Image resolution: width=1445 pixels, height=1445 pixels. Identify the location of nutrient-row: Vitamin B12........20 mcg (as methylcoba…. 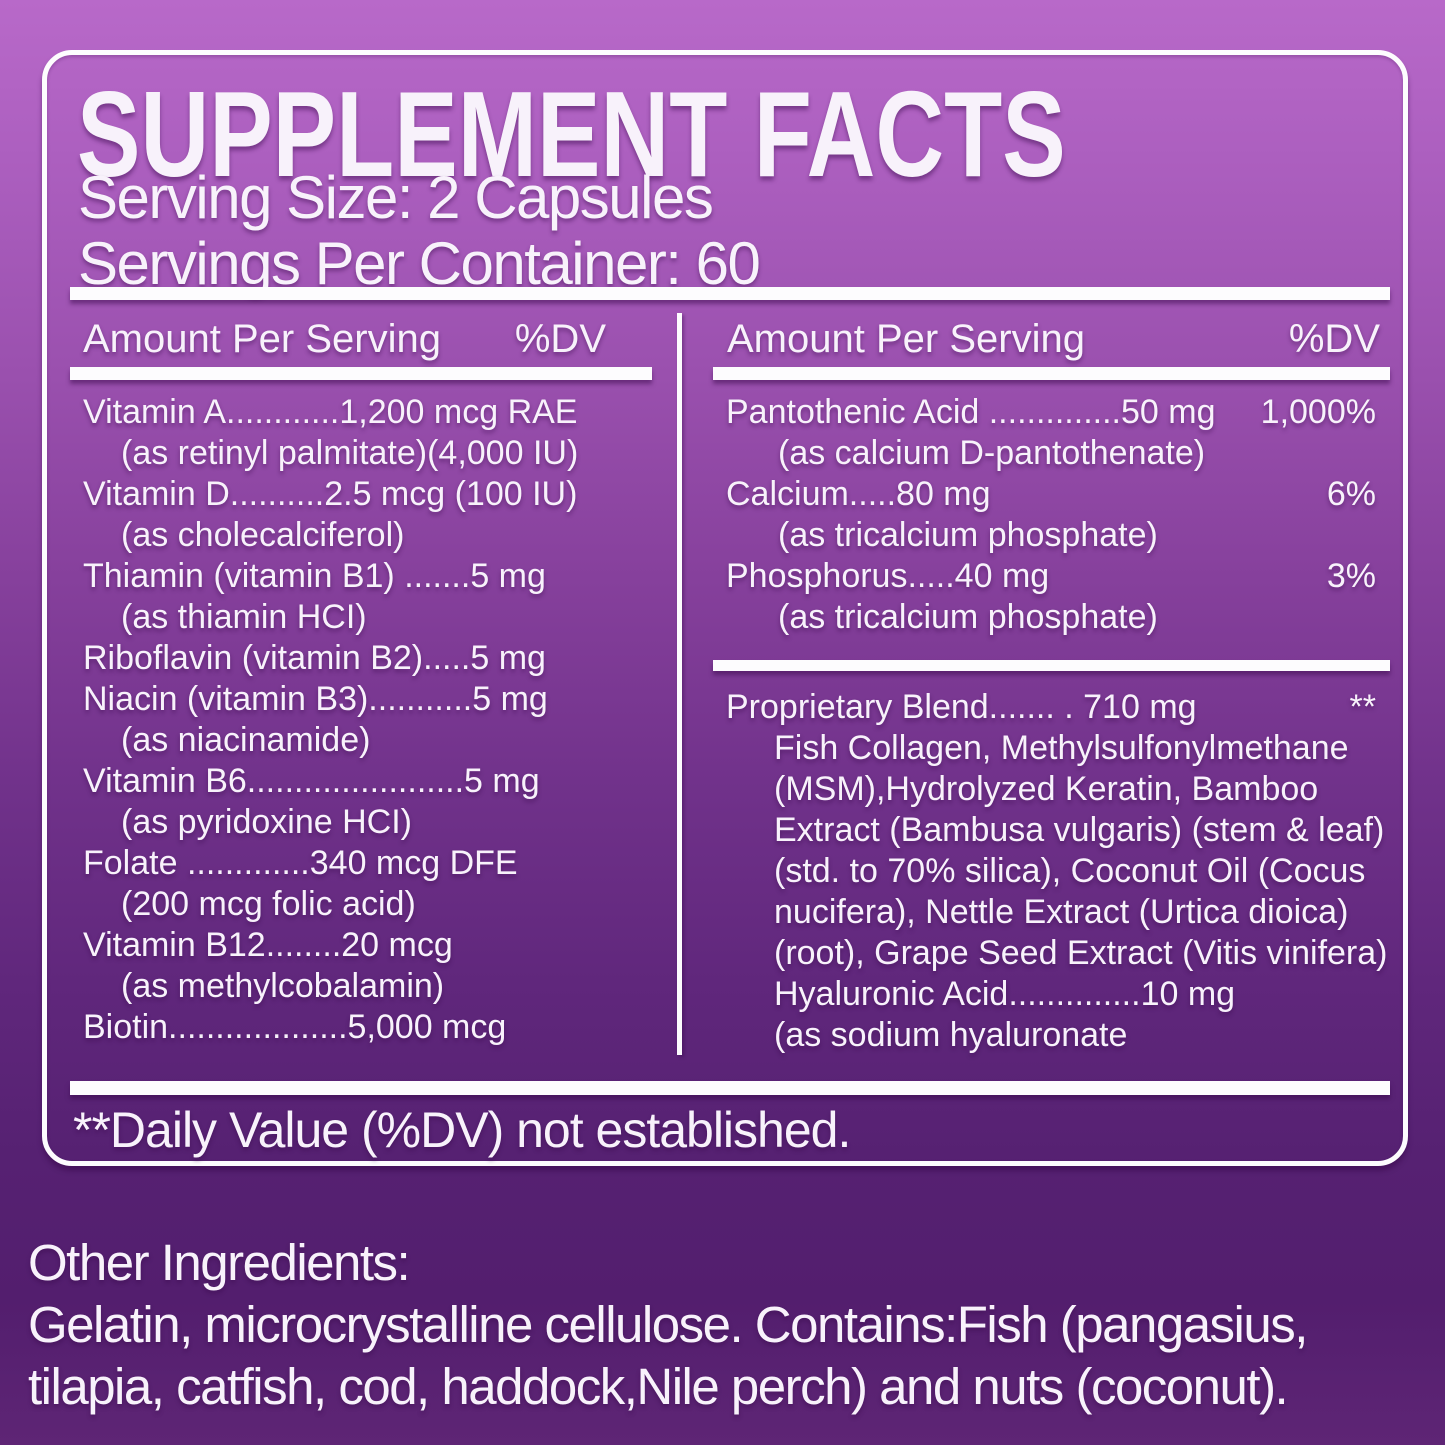
(367, 966).